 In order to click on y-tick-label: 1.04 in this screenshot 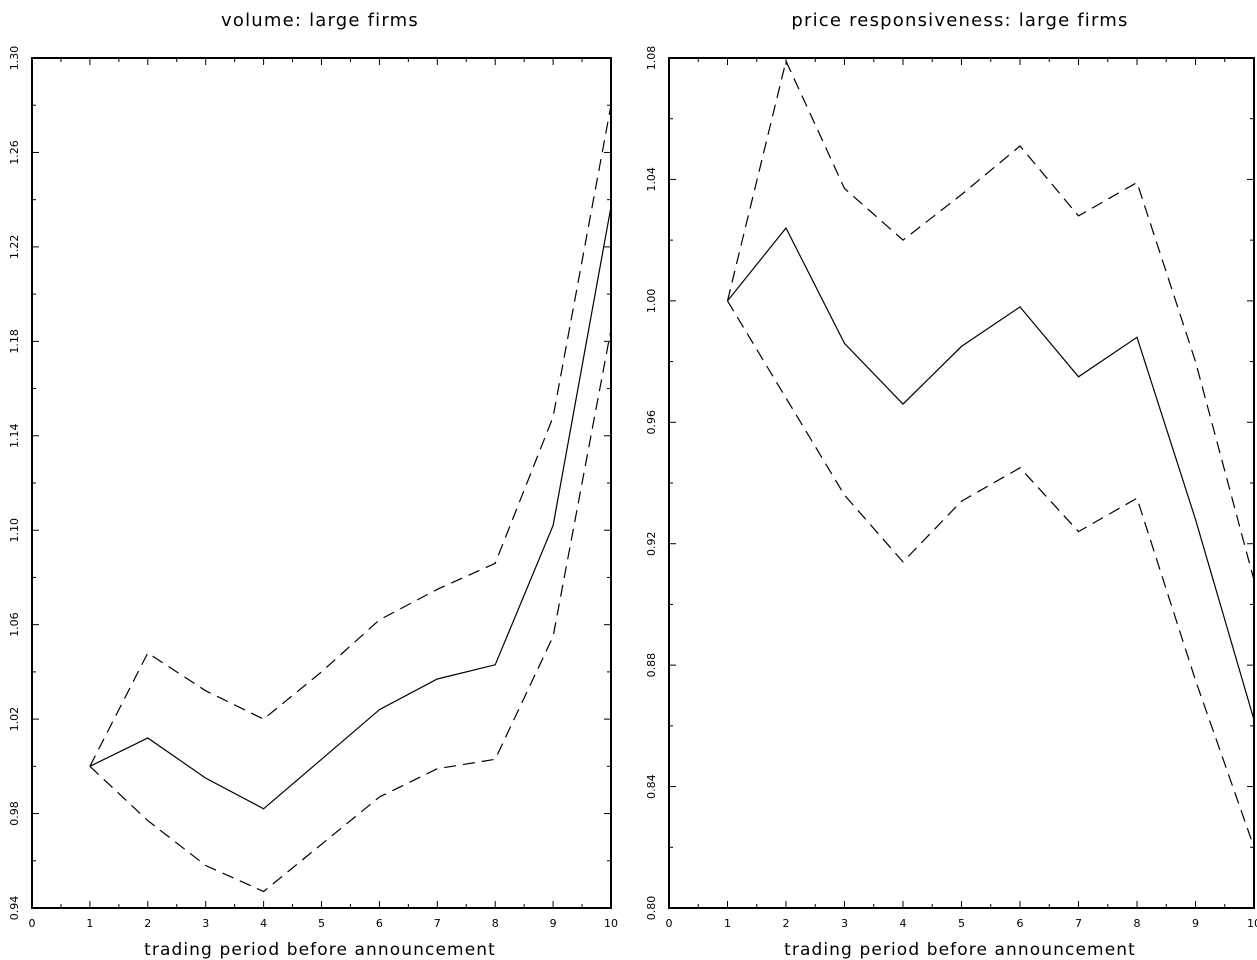, I will do `click(651, 179)`.